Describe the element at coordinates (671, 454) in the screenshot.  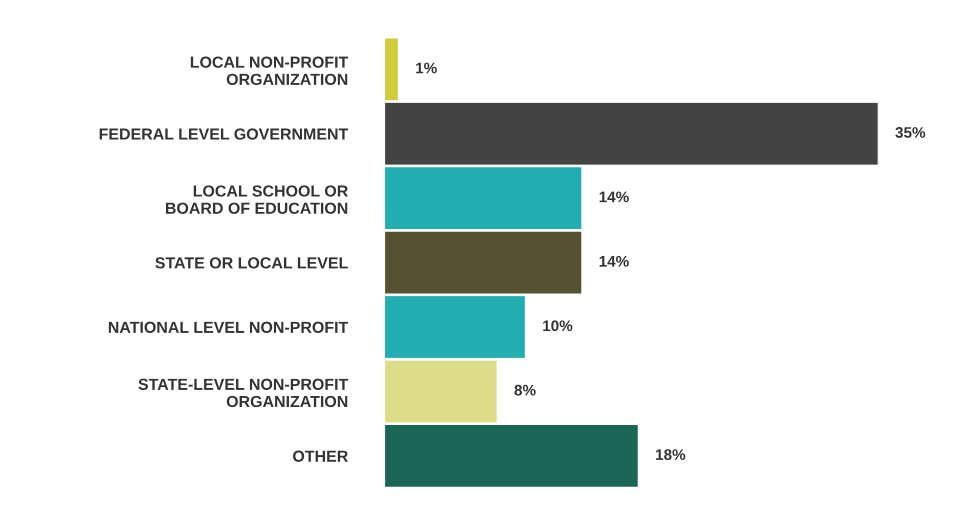
I see `data-label: 18%` at that location.